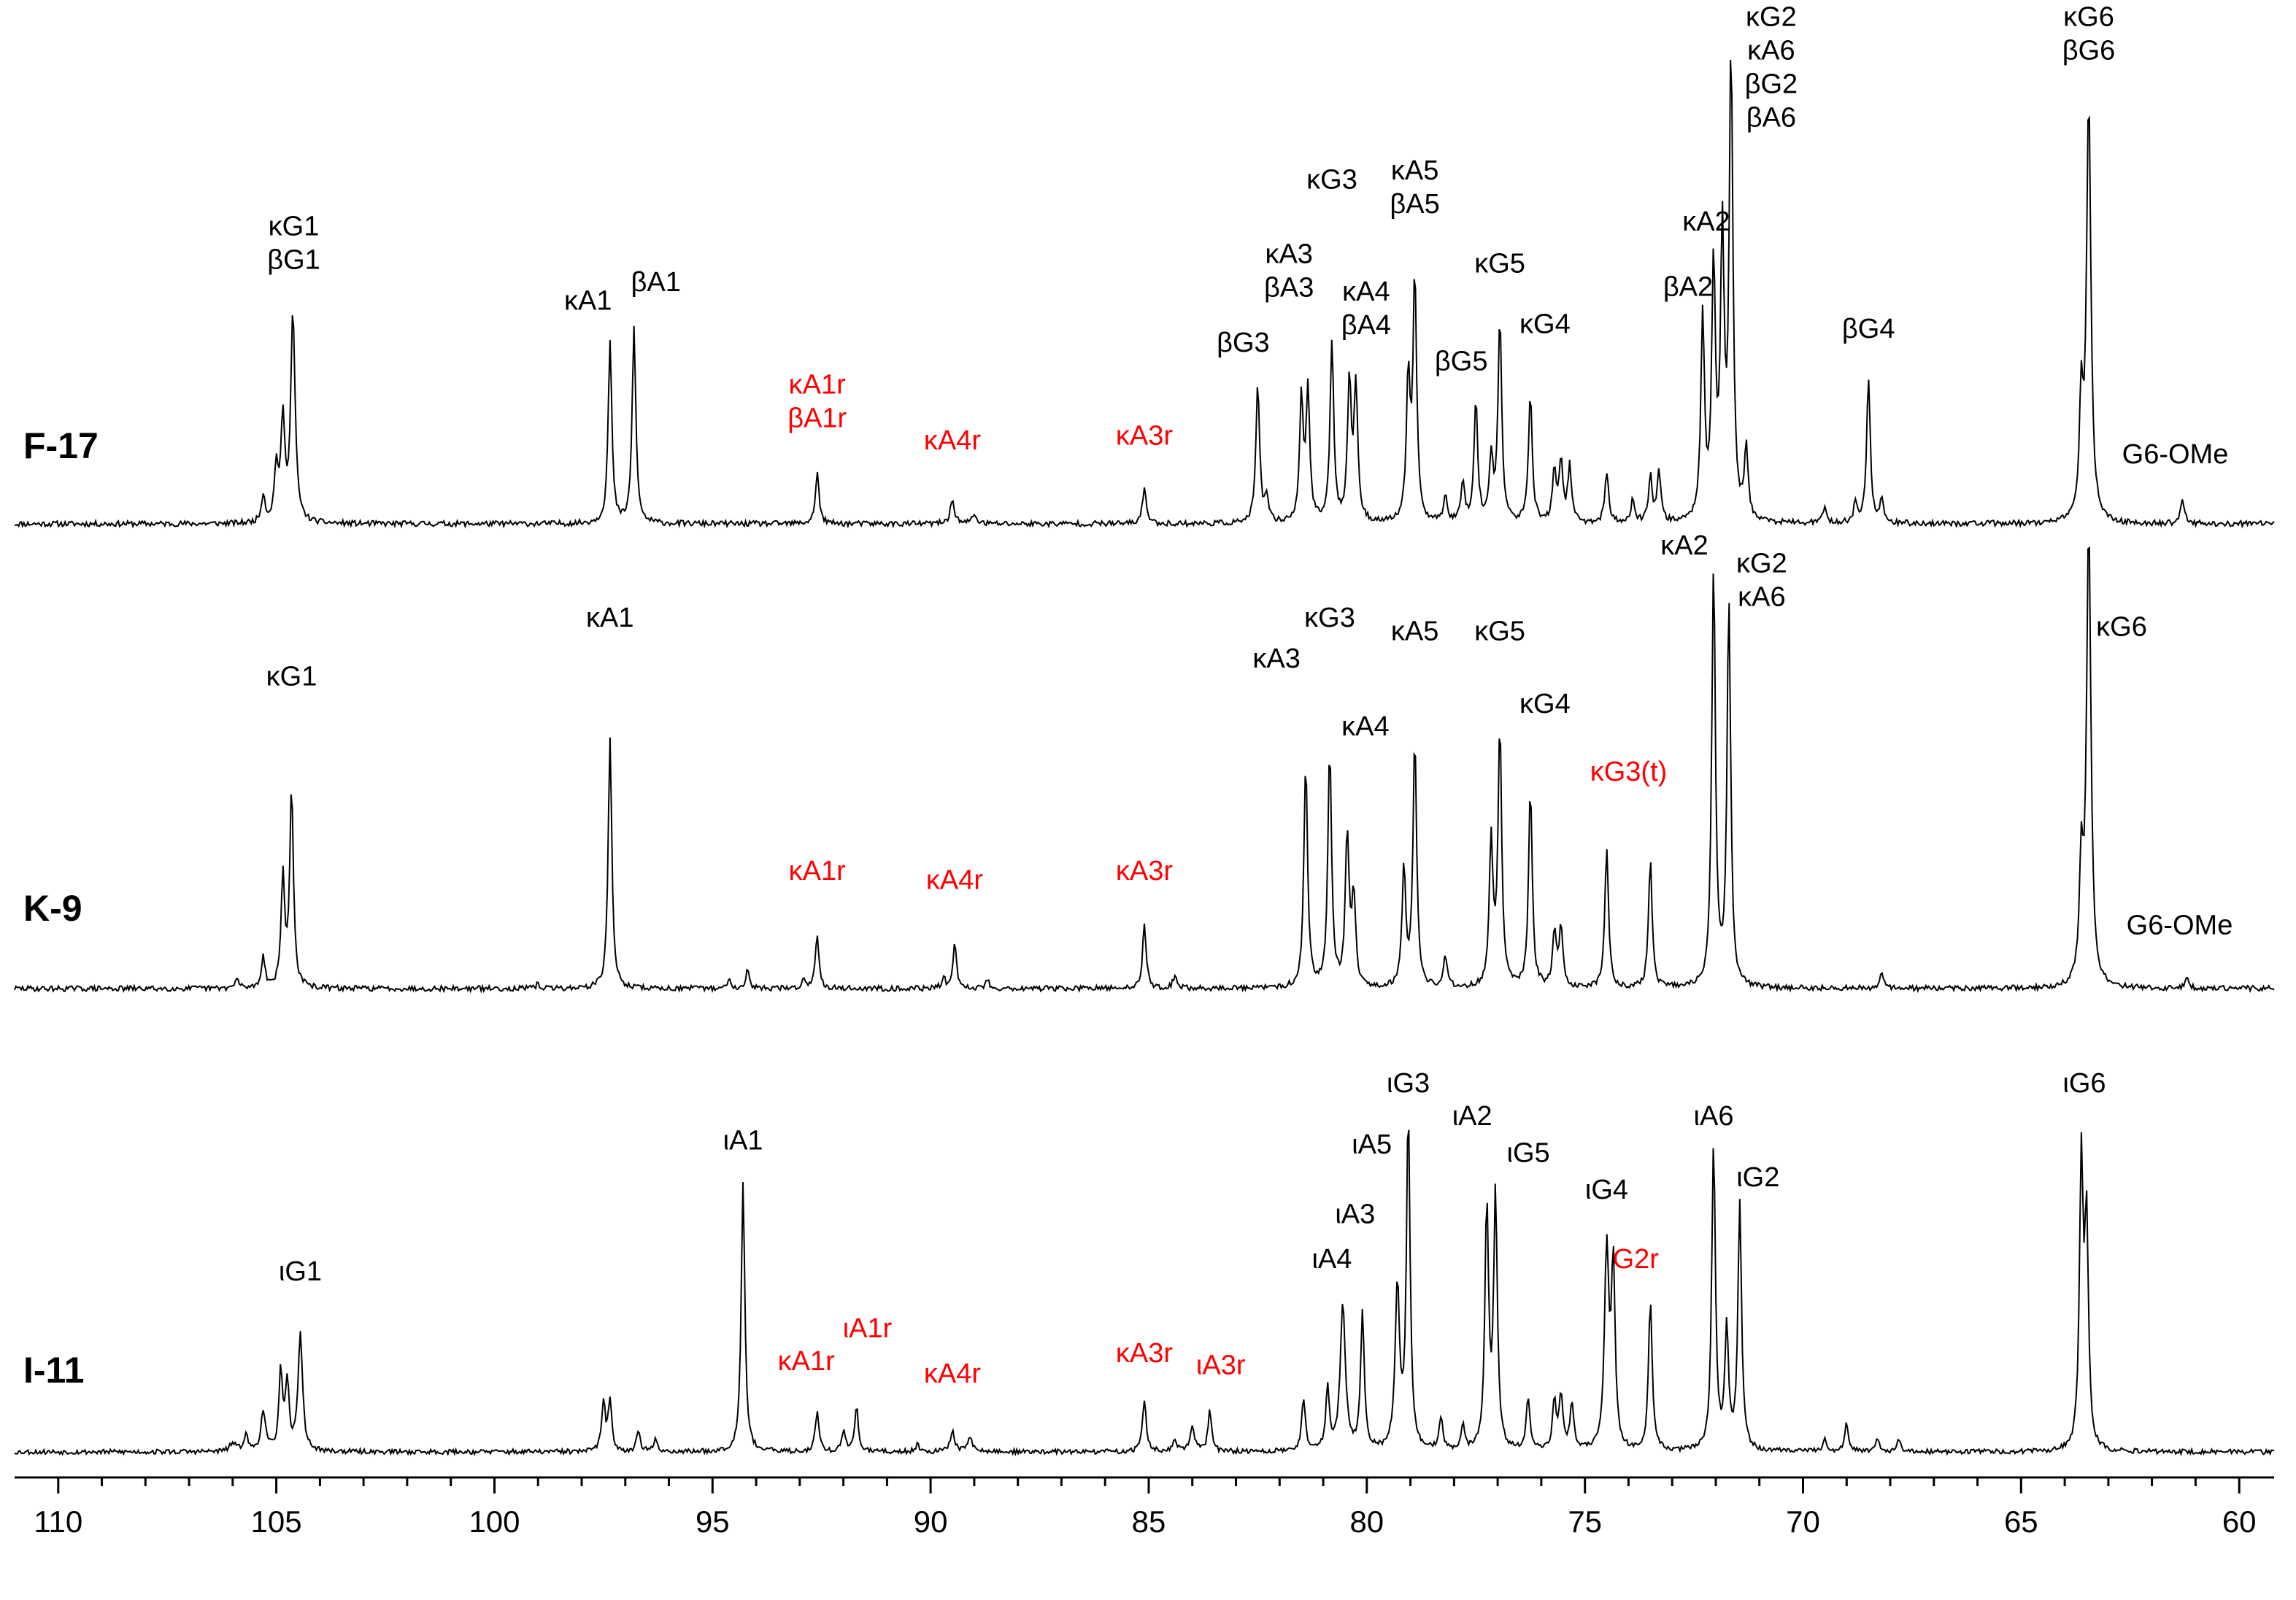 The image size is (2296, 1600). Describe the element at coordinates (1243, 343) in the screenshot. I see `peak-label-line: βG3` at that location.